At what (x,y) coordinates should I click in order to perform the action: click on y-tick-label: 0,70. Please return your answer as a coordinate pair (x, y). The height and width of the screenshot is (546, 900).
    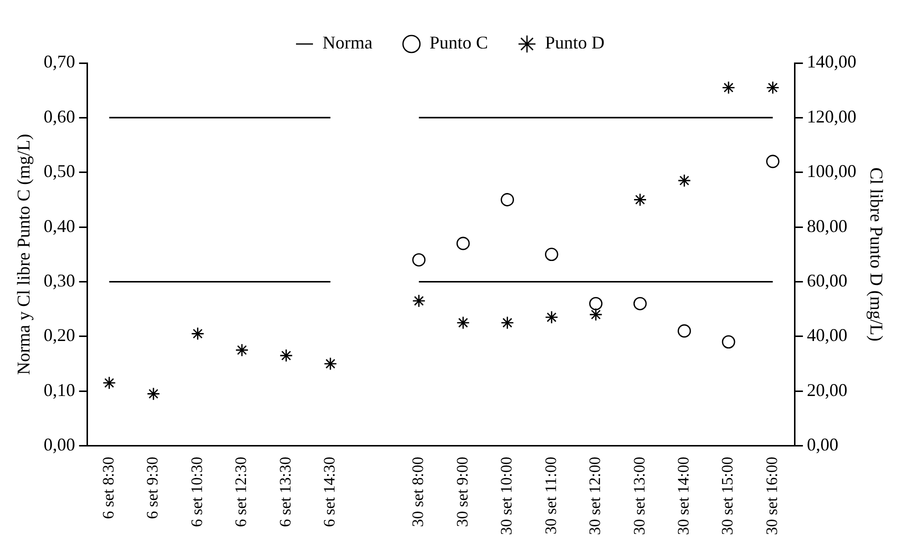
    Looking at the image, I should click on (60, 62).